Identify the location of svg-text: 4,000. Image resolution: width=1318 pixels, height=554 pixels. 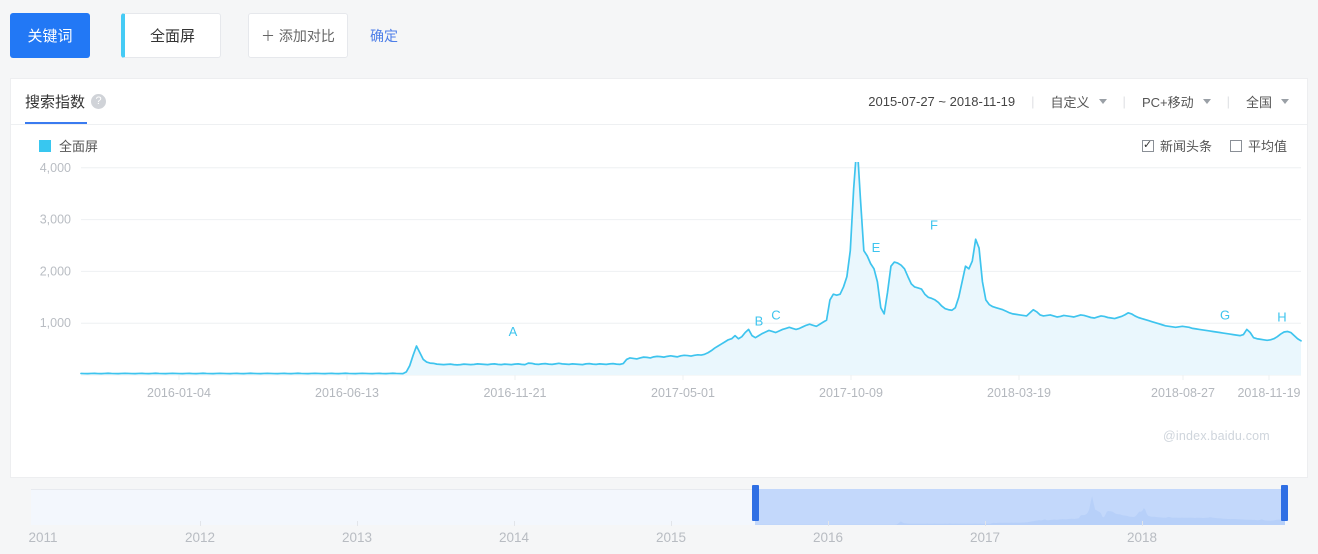
(55, 168).